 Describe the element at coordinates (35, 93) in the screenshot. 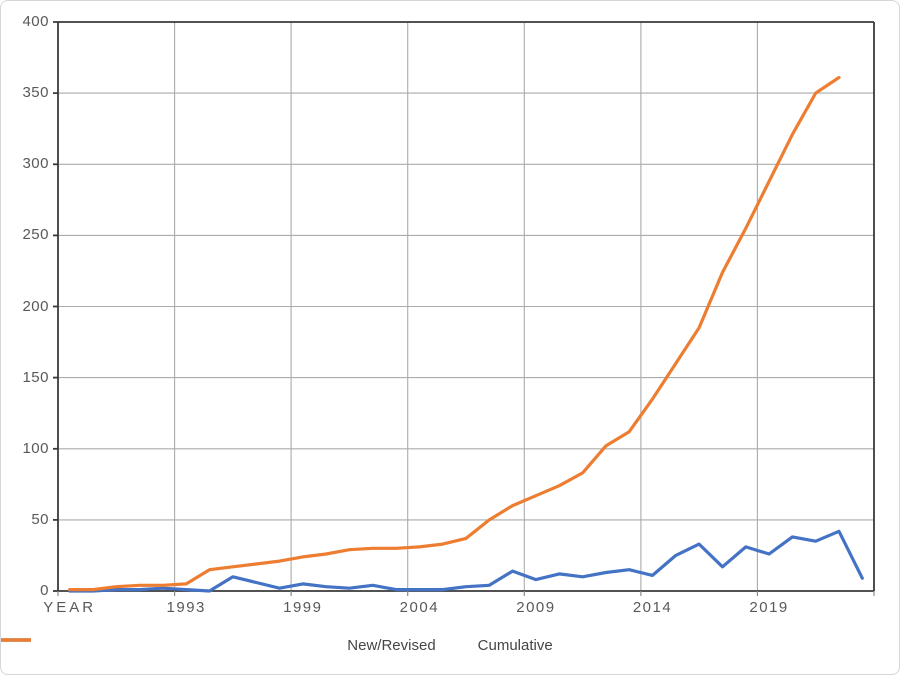

I see `y-tick-label: 350` at that location.